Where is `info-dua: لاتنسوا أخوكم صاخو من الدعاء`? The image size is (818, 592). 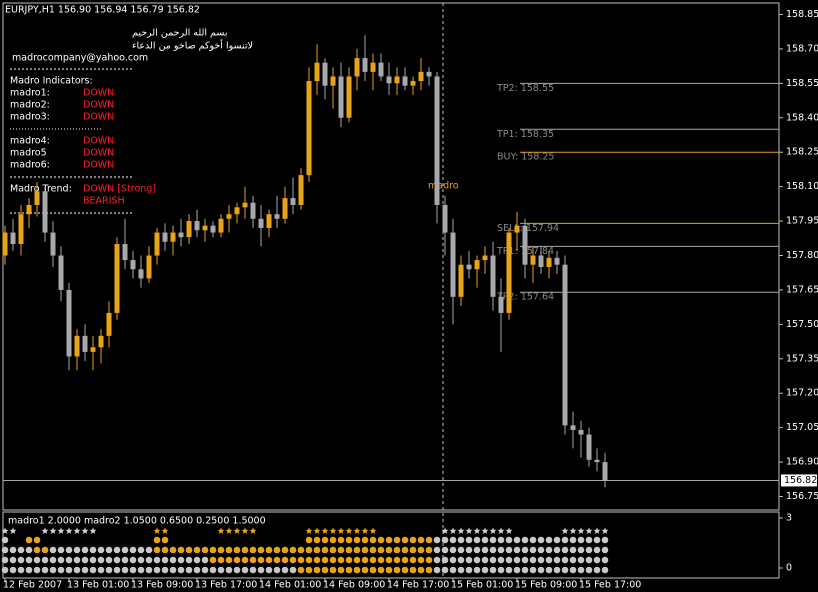
info-dua: لاتنسوا أخوكم صاخو من الدعاء is located at coordinates (192, 45).